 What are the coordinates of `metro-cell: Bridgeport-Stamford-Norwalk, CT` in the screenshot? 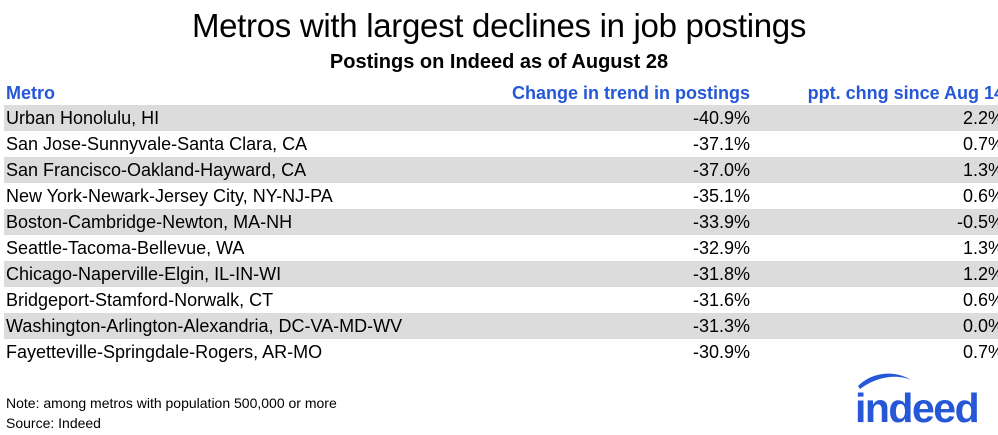 It's located at (241, 300).